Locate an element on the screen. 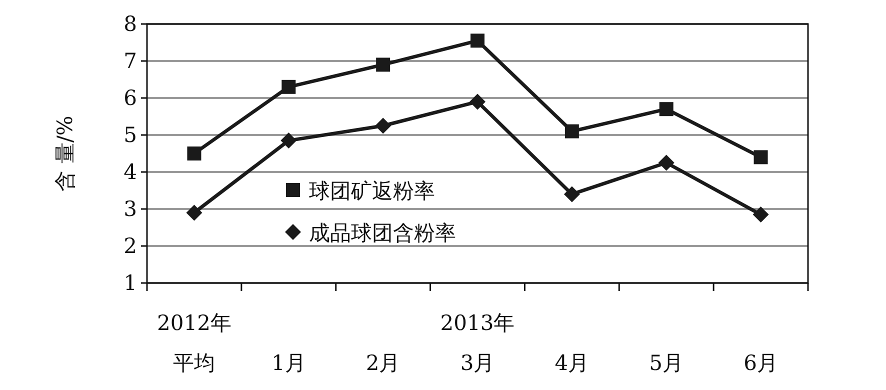 The image size is (886, 390). ylabel: 含 量/% is located at coordinates (65, 154).